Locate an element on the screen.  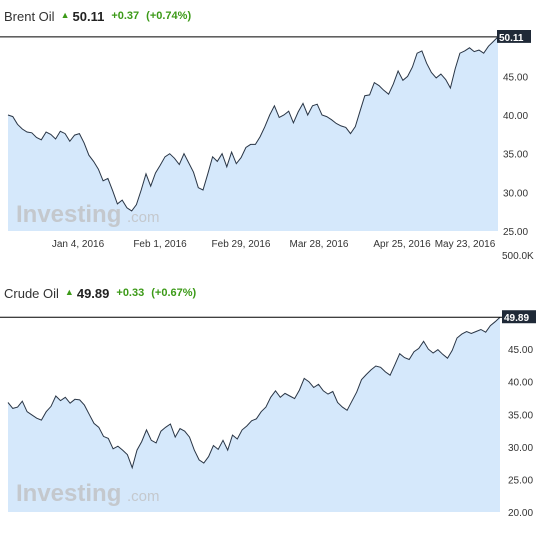
crude-quote-header: Crude Oil ▲ 49.89 +0.33 (+0.67%) is located at coordinates (103, 293).